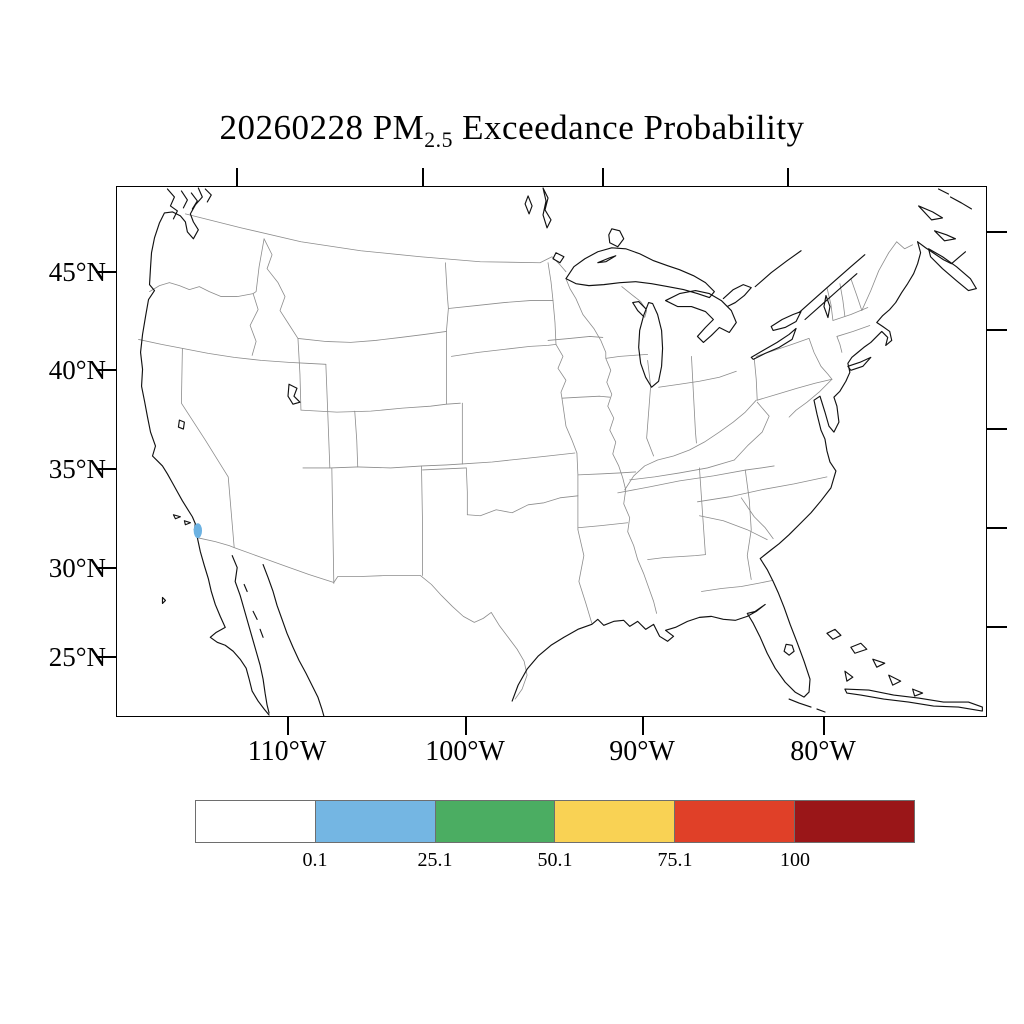  Describe the element at coordinates (77, 657) in the screenshot. I see `lat-label-25n: 25°N` at that location.